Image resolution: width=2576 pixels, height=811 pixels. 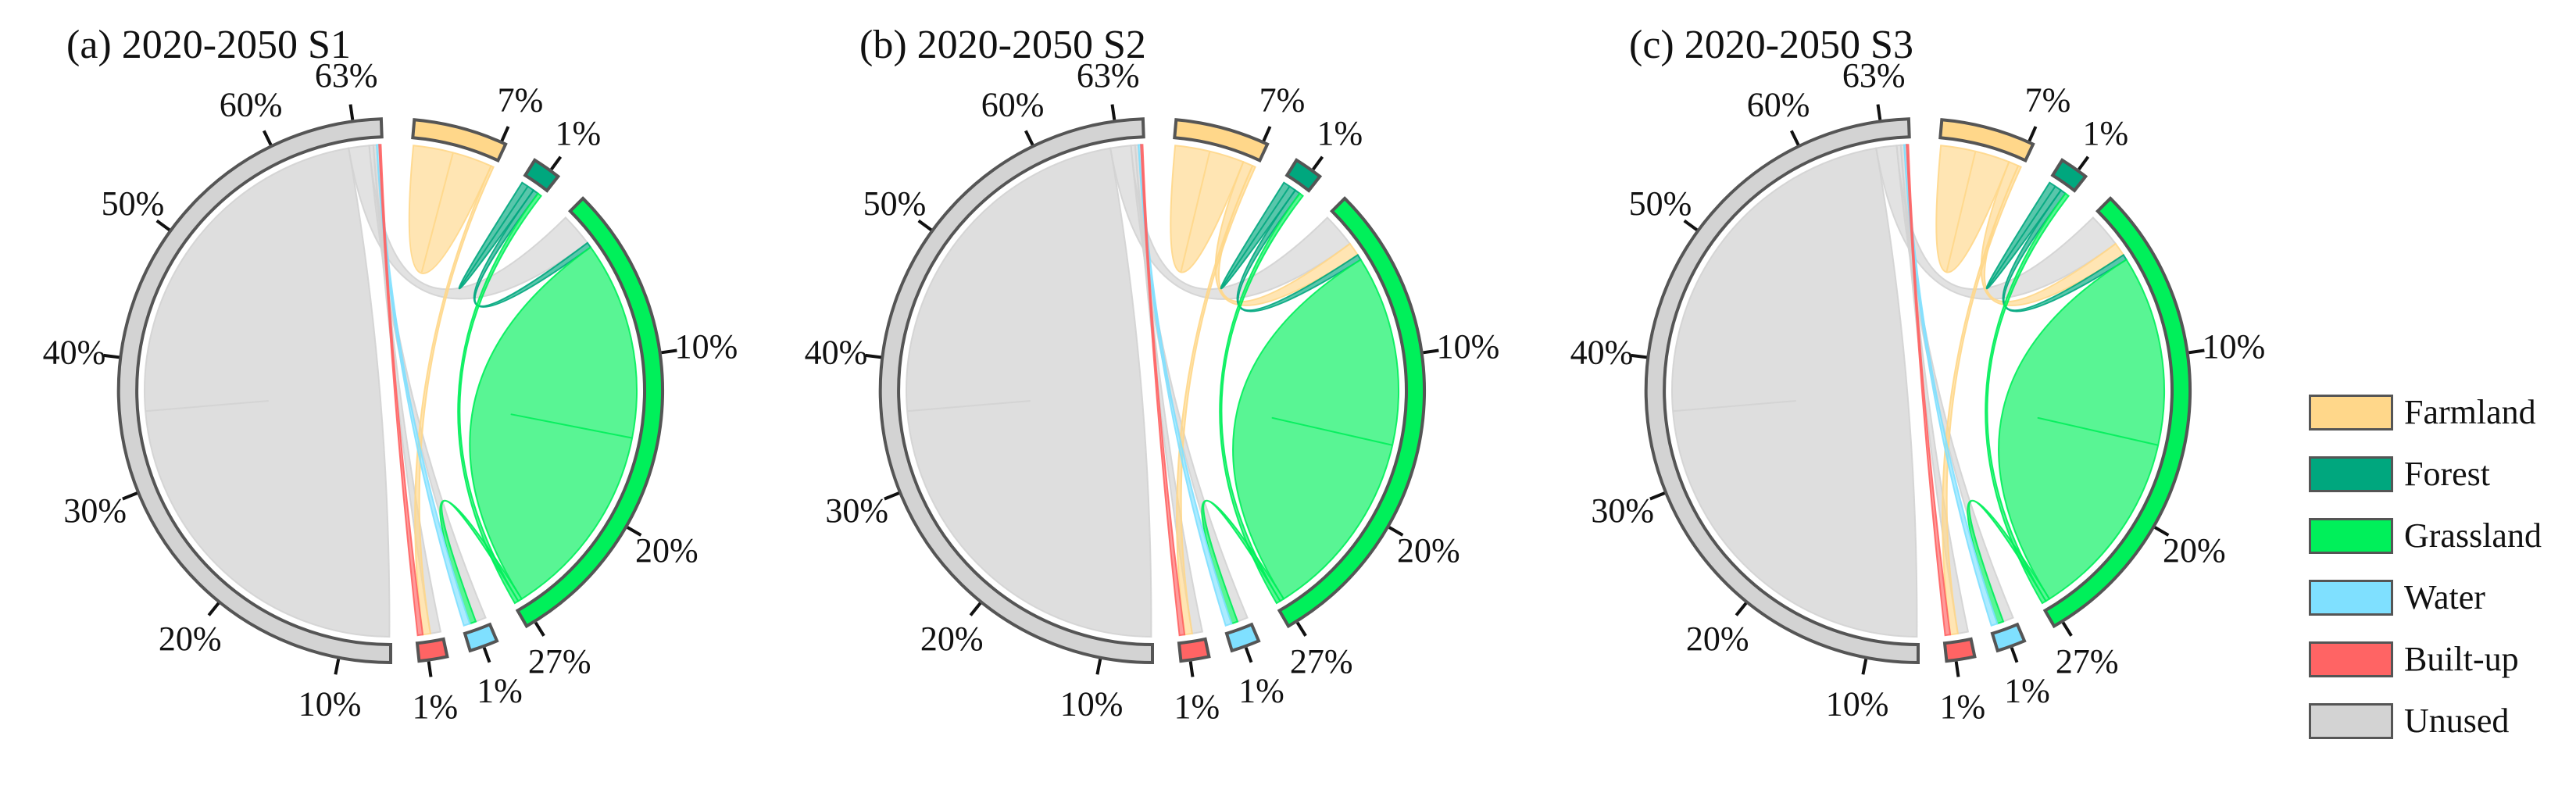 What do you see at coordinates (450, 209) in the screenshot?
I see `ribbon-farmland-to-farmland` at bounding box center [450, 209].